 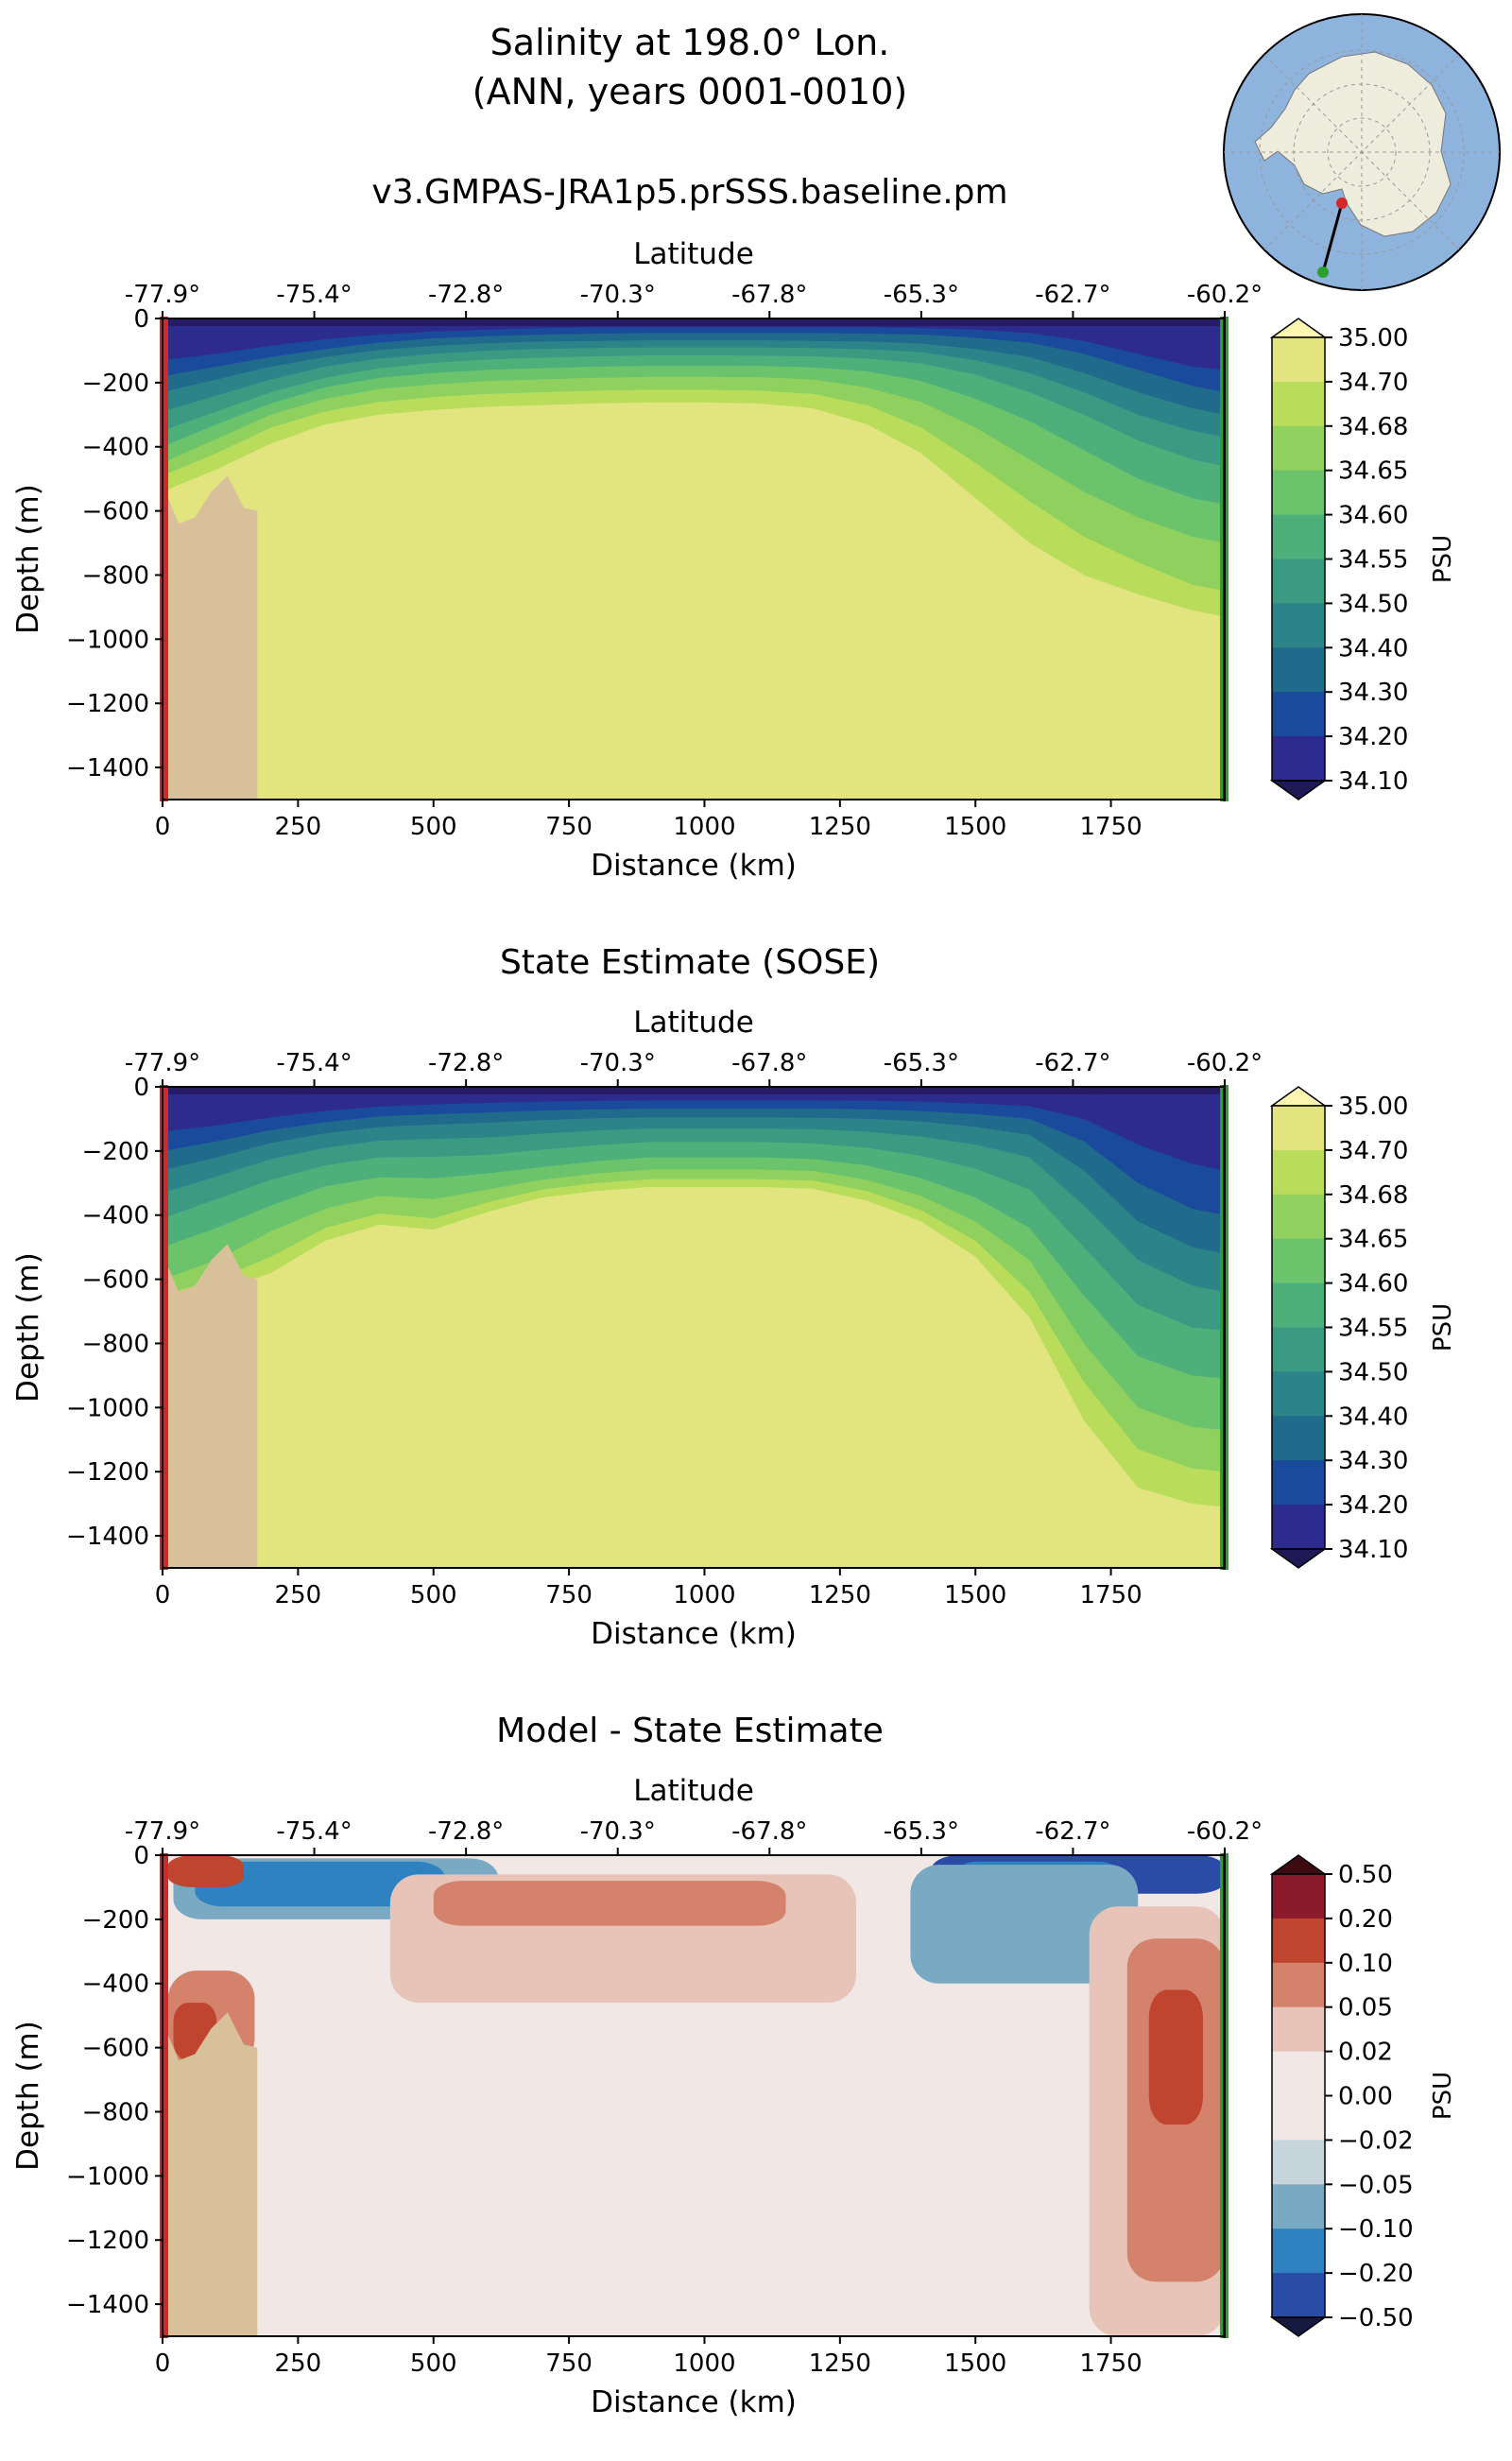 What do you see at coordinates (433, 2363) in the screenshot?
I see `x-tick-label: 500` at bounding box center [433, 2363].